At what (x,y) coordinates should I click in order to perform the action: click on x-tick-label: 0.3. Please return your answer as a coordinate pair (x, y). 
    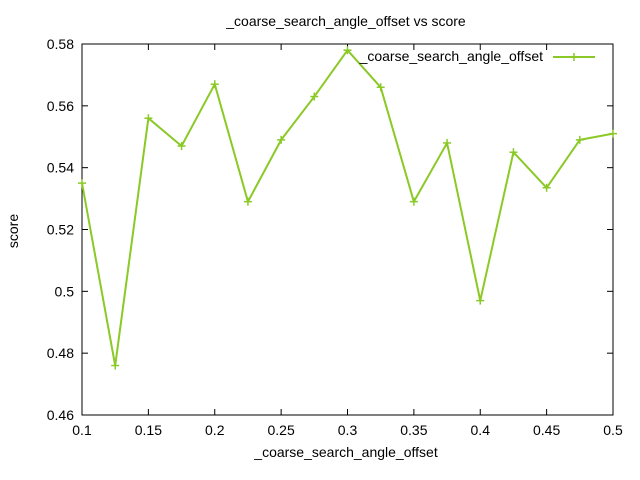
    Looking at the image, I should click on (348, 430).